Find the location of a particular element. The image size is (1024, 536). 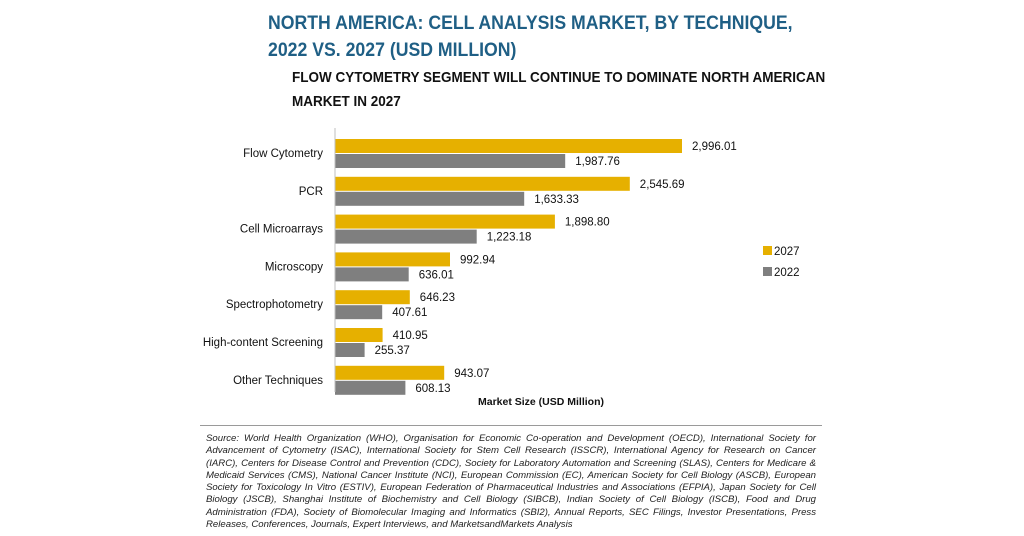

value-label: 1,987.76 is located at coordinates (597, 162).